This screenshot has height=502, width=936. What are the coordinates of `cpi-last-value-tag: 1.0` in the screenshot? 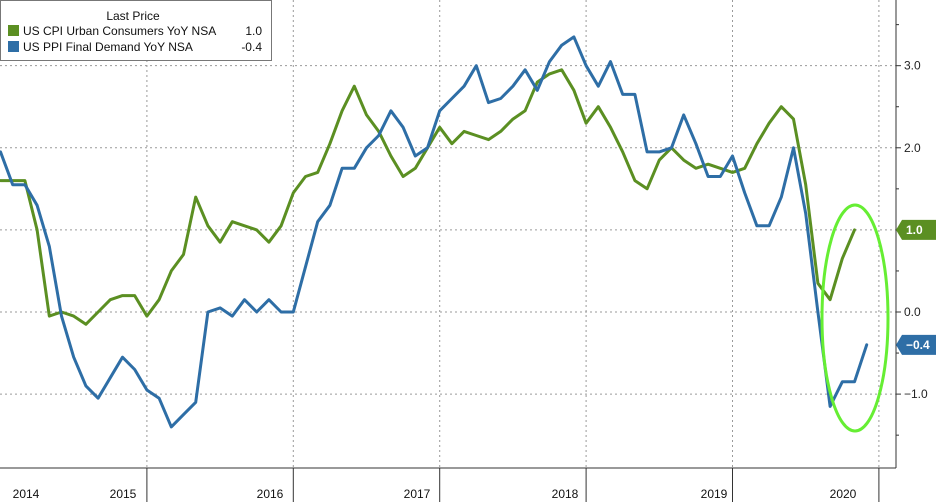 It's located at (916, 229).